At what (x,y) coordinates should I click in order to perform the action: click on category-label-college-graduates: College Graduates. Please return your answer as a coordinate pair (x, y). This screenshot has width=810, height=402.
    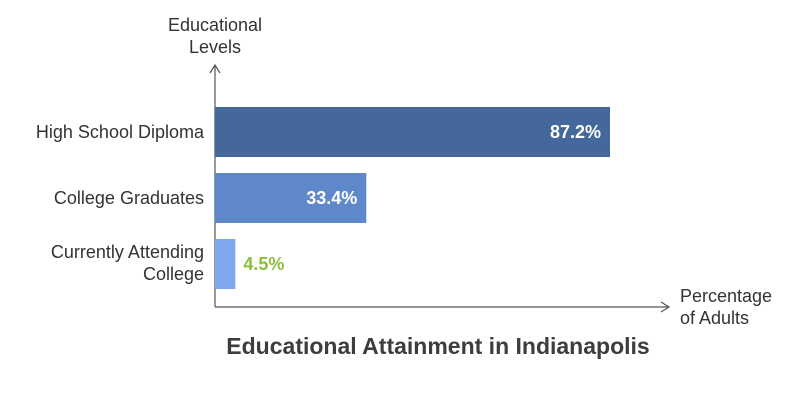
    Looking at the image, I should click on (128, 198).